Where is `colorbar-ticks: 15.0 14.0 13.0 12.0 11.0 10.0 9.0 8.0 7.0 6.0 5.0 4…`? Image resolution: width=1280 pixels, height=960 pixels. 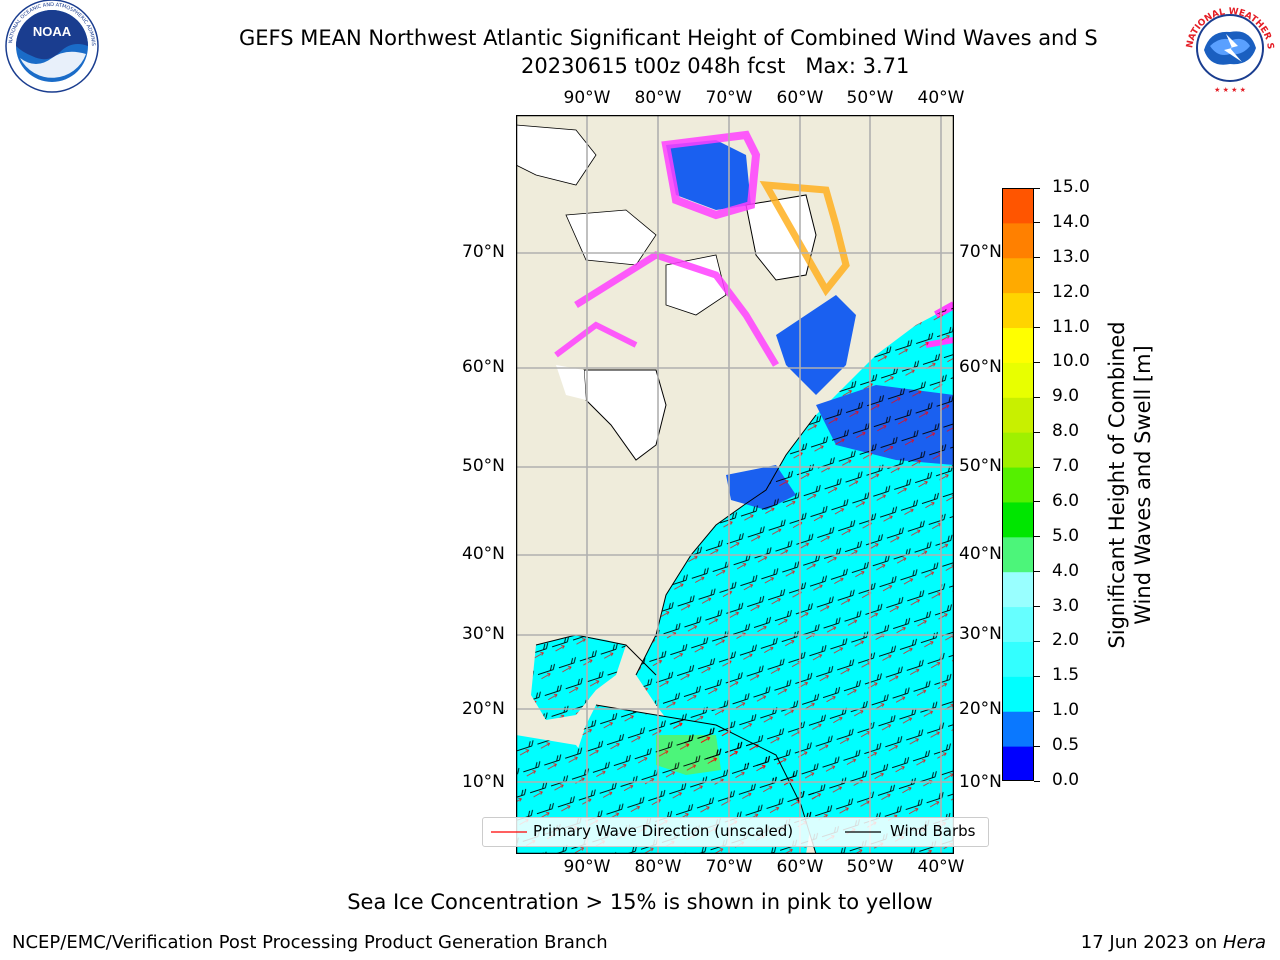 colorbar-ticks: 15.0 14.0 13.0 12.0 11.0 10.0 9.0 8.0 7.0 6.0 5.0 4… is located at coordinates (1067, 480).